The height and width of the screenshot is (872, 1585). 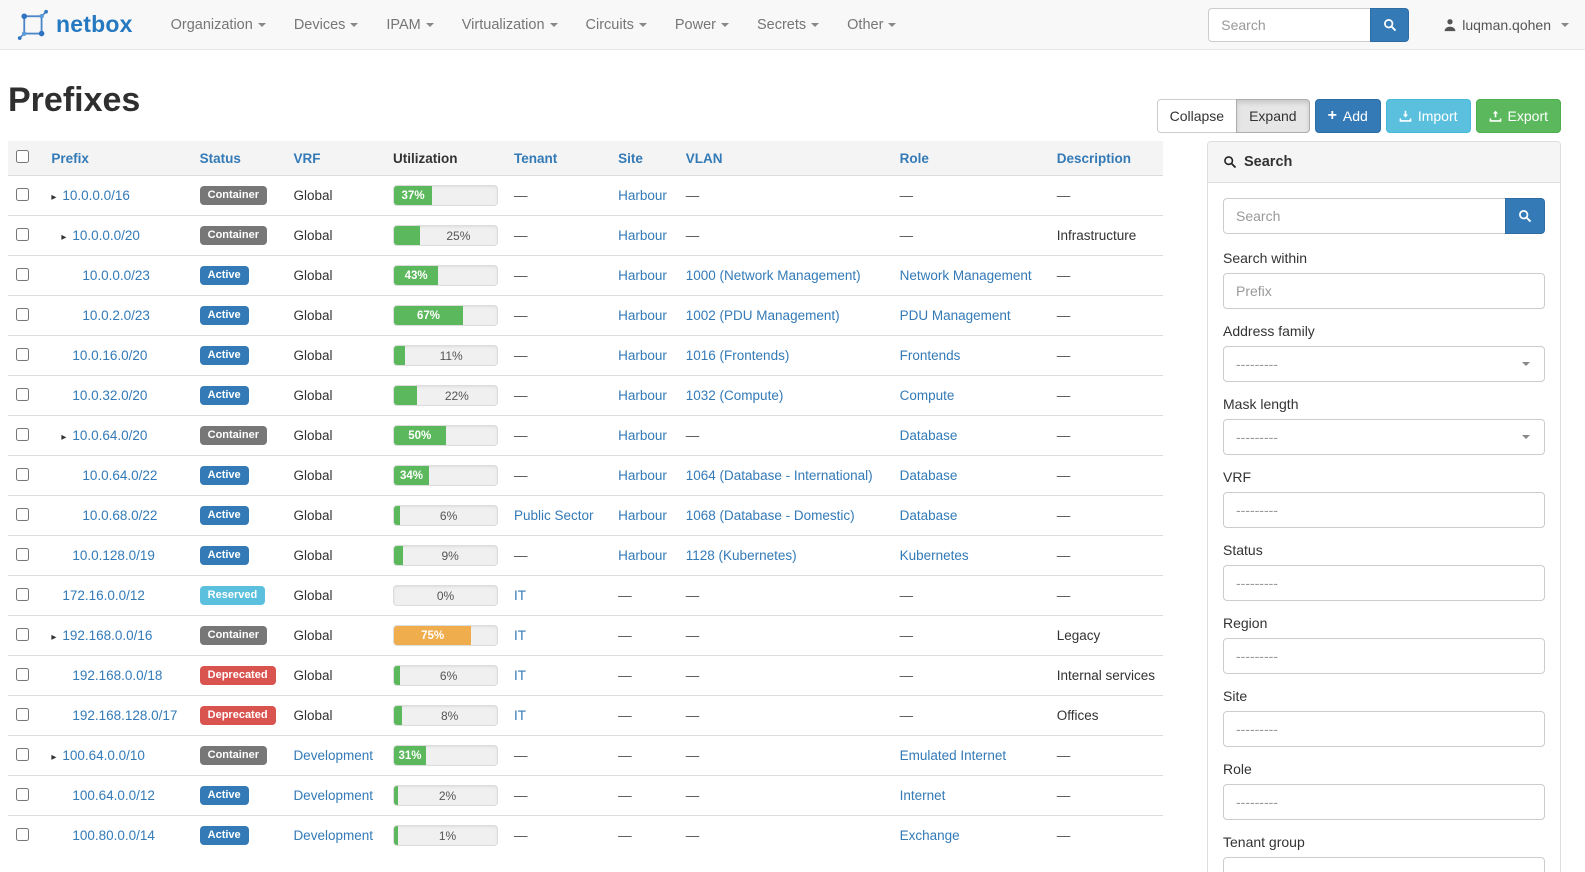 I want to click on prefix-link: 10.0.0.0/16, so click(x=96, y=195).